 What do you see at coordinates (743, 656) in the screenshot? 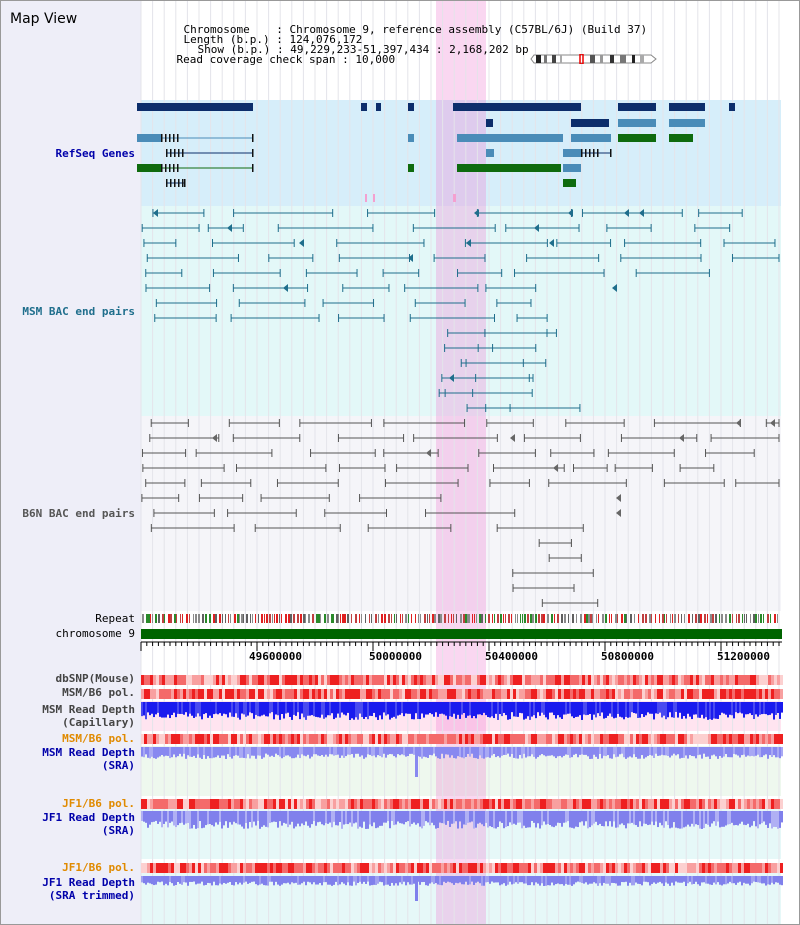
I see `axis-tick-label: 51200000` at bounding box center [743, 656].